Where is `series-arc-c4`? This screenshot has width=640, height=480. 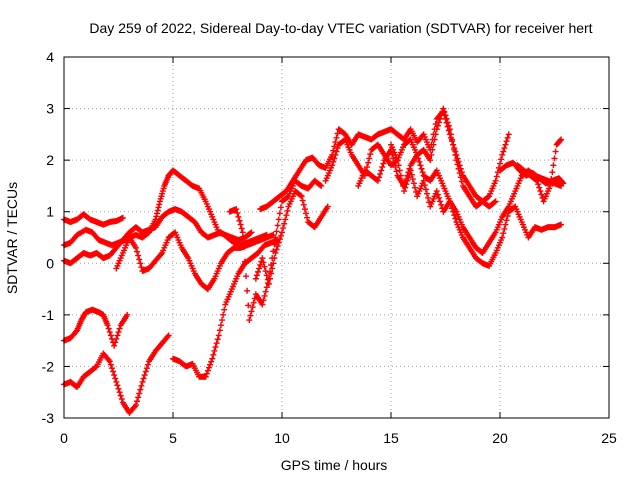
series-arc-c4 is located at coordinates (476, 205).